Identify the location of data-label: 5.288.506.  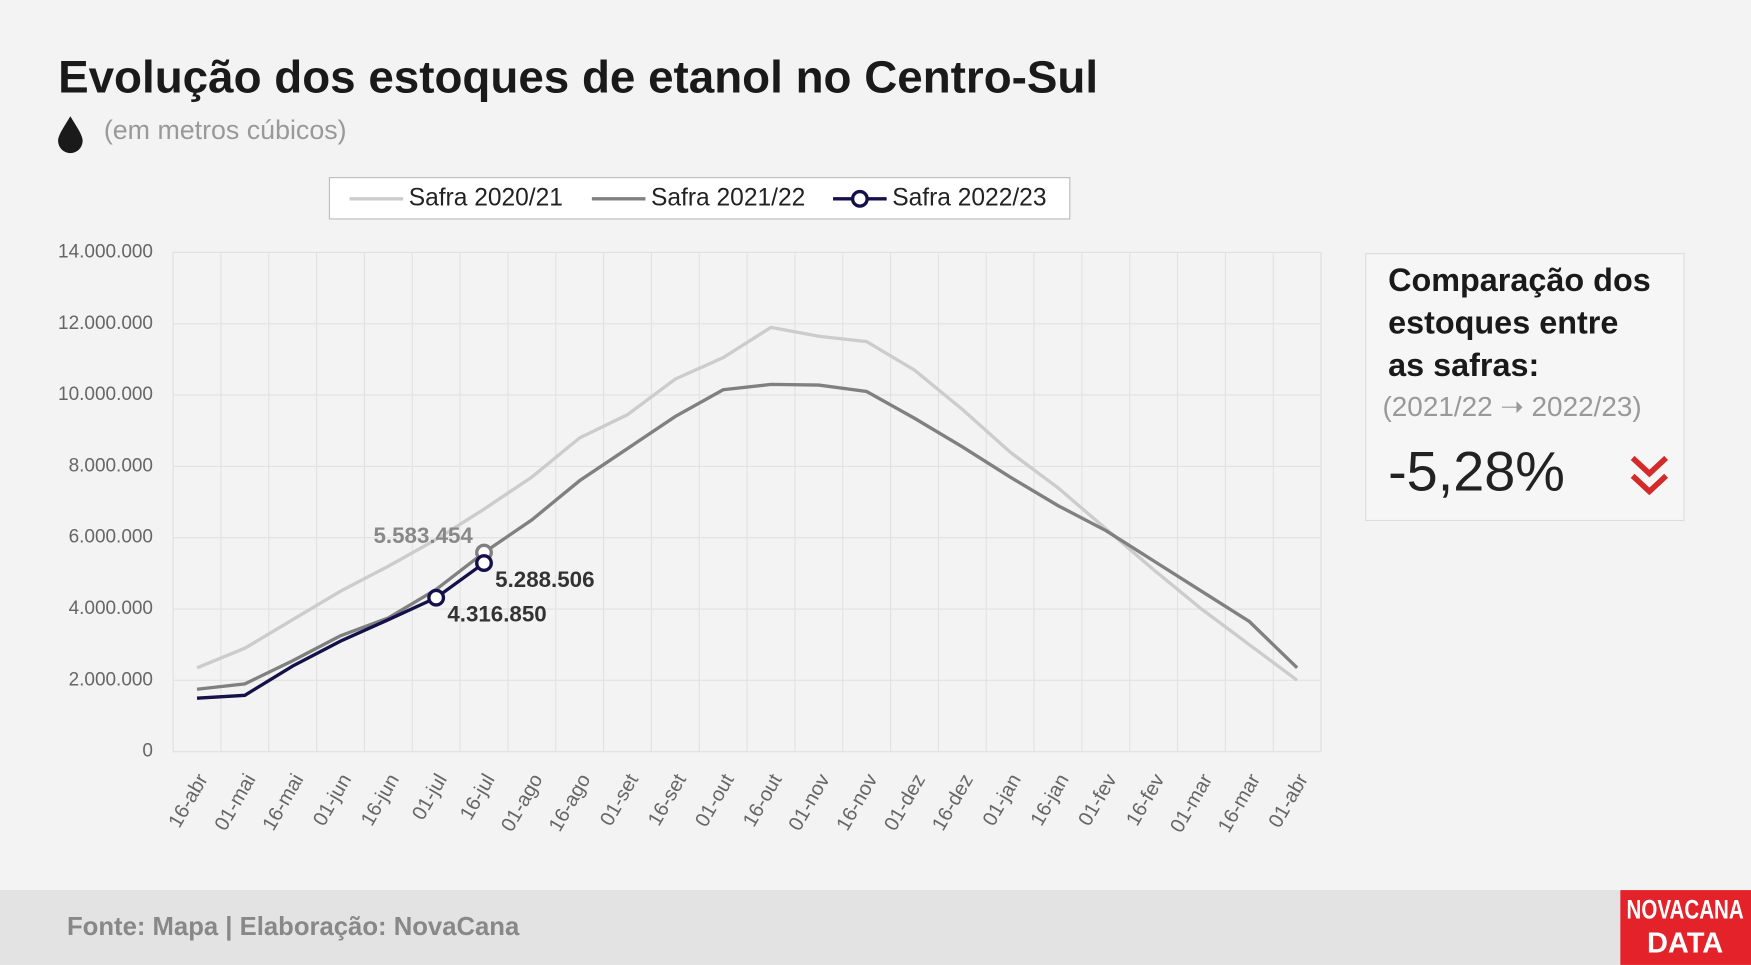
(544, 579).